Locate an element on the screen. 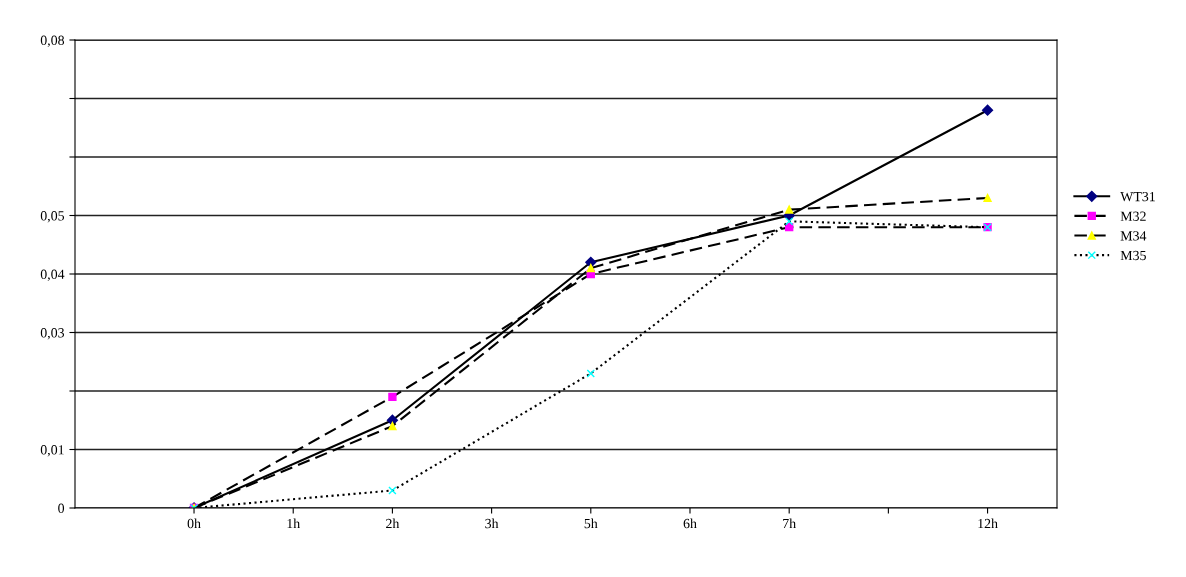 The width and height of the screenshot is (1186, 577). x-tick-label: 12h is located at coordinates (988, 523).